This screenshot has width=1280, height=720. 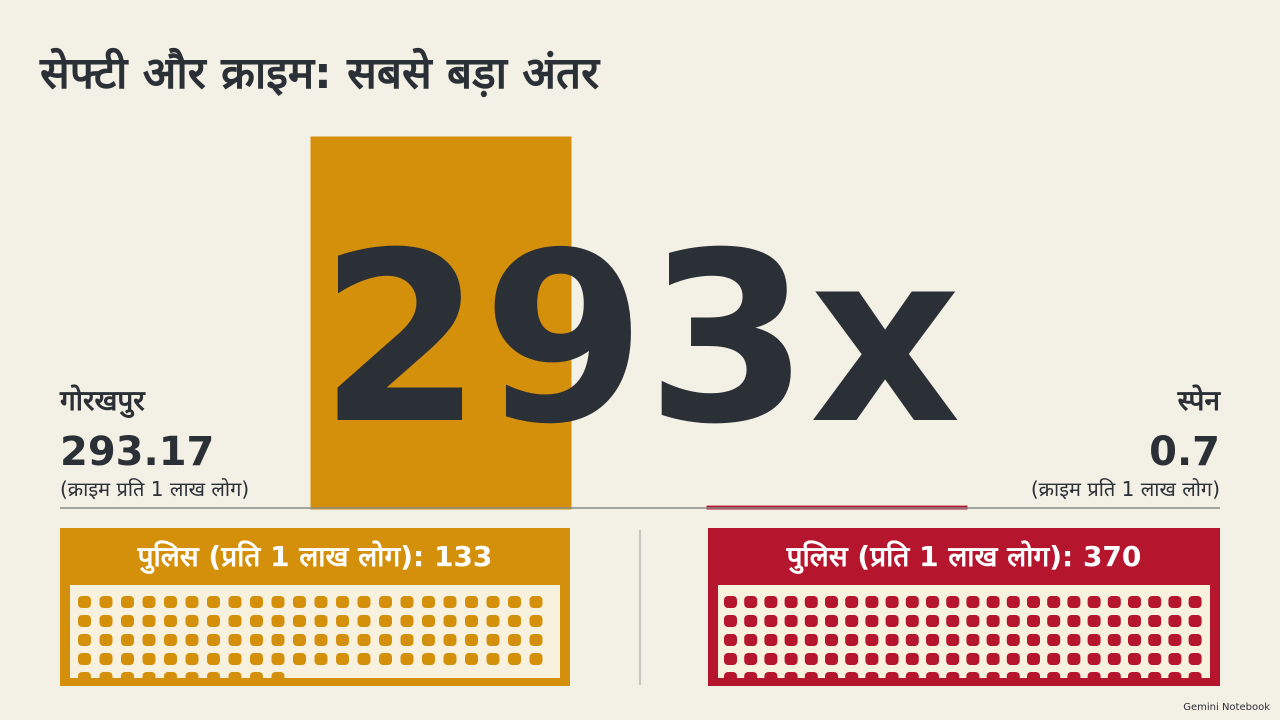 What do you see at coordinates (441, 323) in the screenshot?
I see `crime-bar` at bounding box center [441, 323].